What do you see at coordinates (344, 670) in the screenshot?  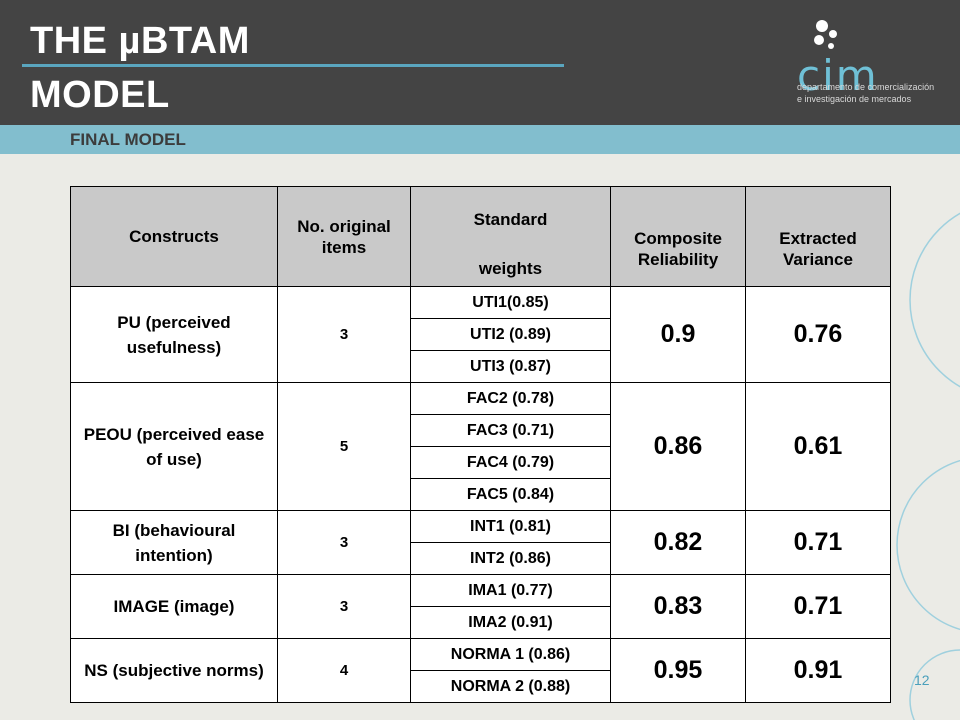 I see `items-cell: 4` at bounding box center [344, 670].